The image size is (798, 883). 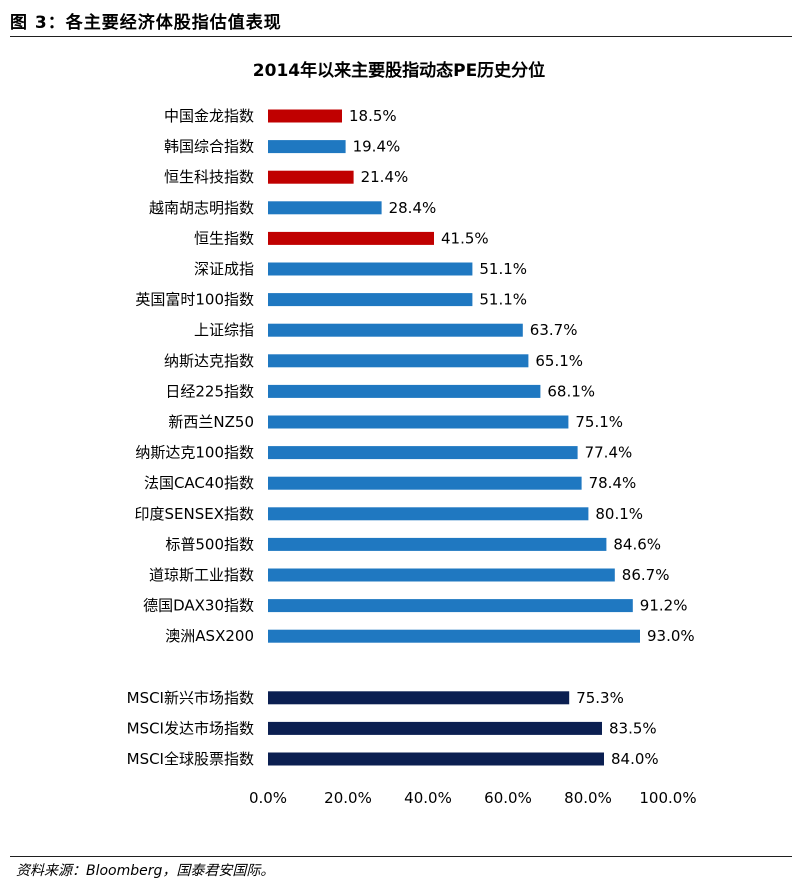 I want to click on data-label: 28.4%, so click(x=413, y=208).